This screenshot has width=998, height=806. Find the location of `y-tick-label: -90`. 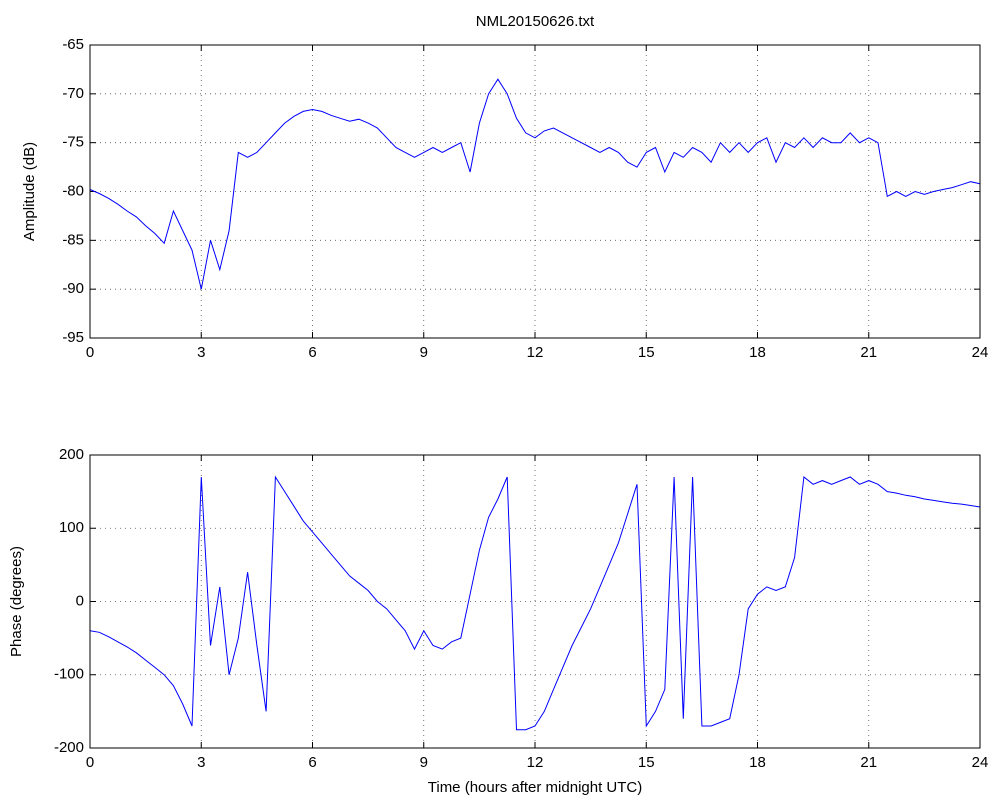

y-tick-label: -90 is located at coordinates (73, 288).